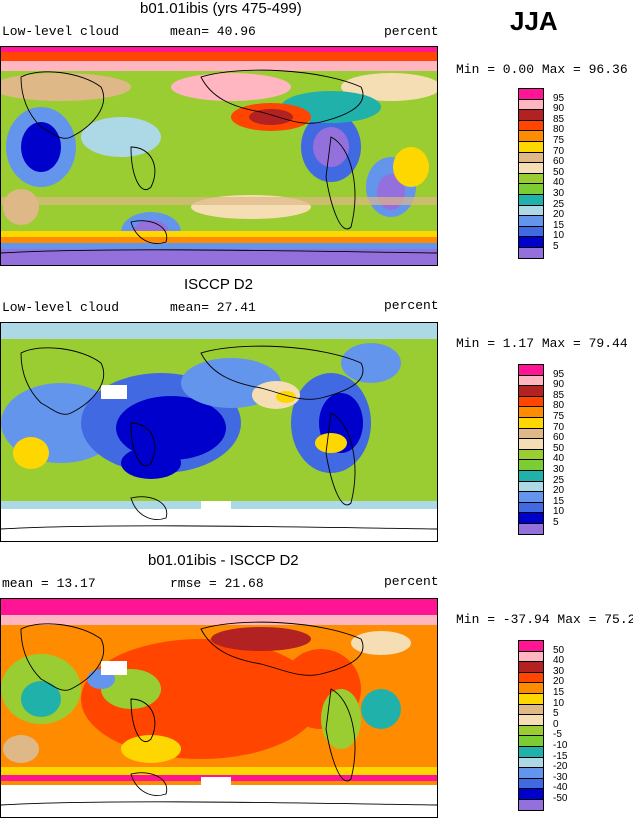  What do you see at coordinates (61, 31) in the screenshot?
I see `panel-1-variable-label: Low-level cloud` at bounding box center [61, 31].